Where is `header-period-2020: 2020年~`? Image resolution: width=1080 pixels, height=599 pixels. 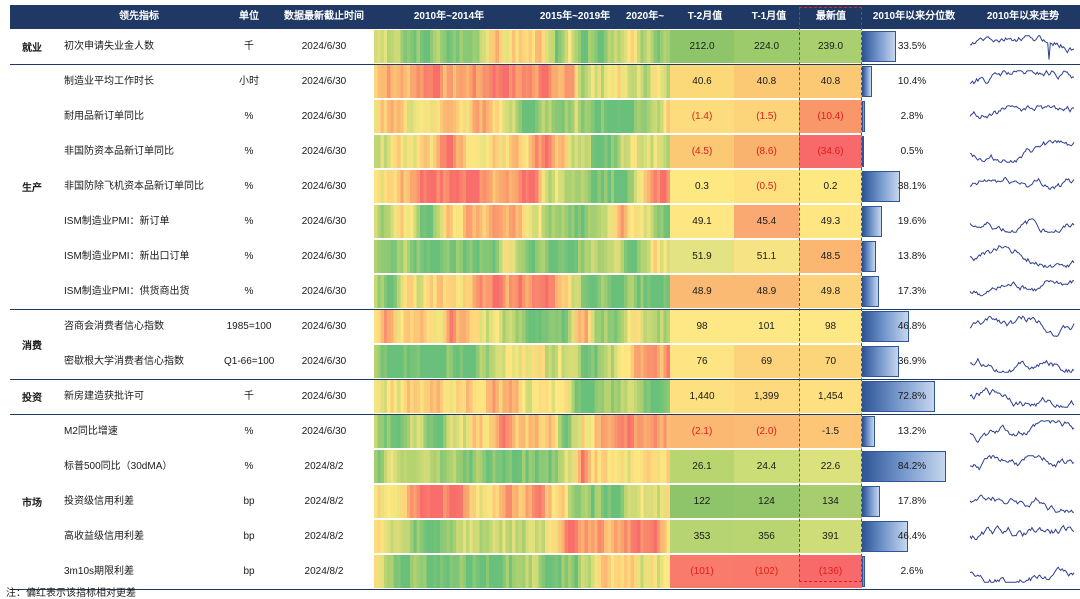
header-period-2020: 2020年~ is located at coordinates (645, 16).